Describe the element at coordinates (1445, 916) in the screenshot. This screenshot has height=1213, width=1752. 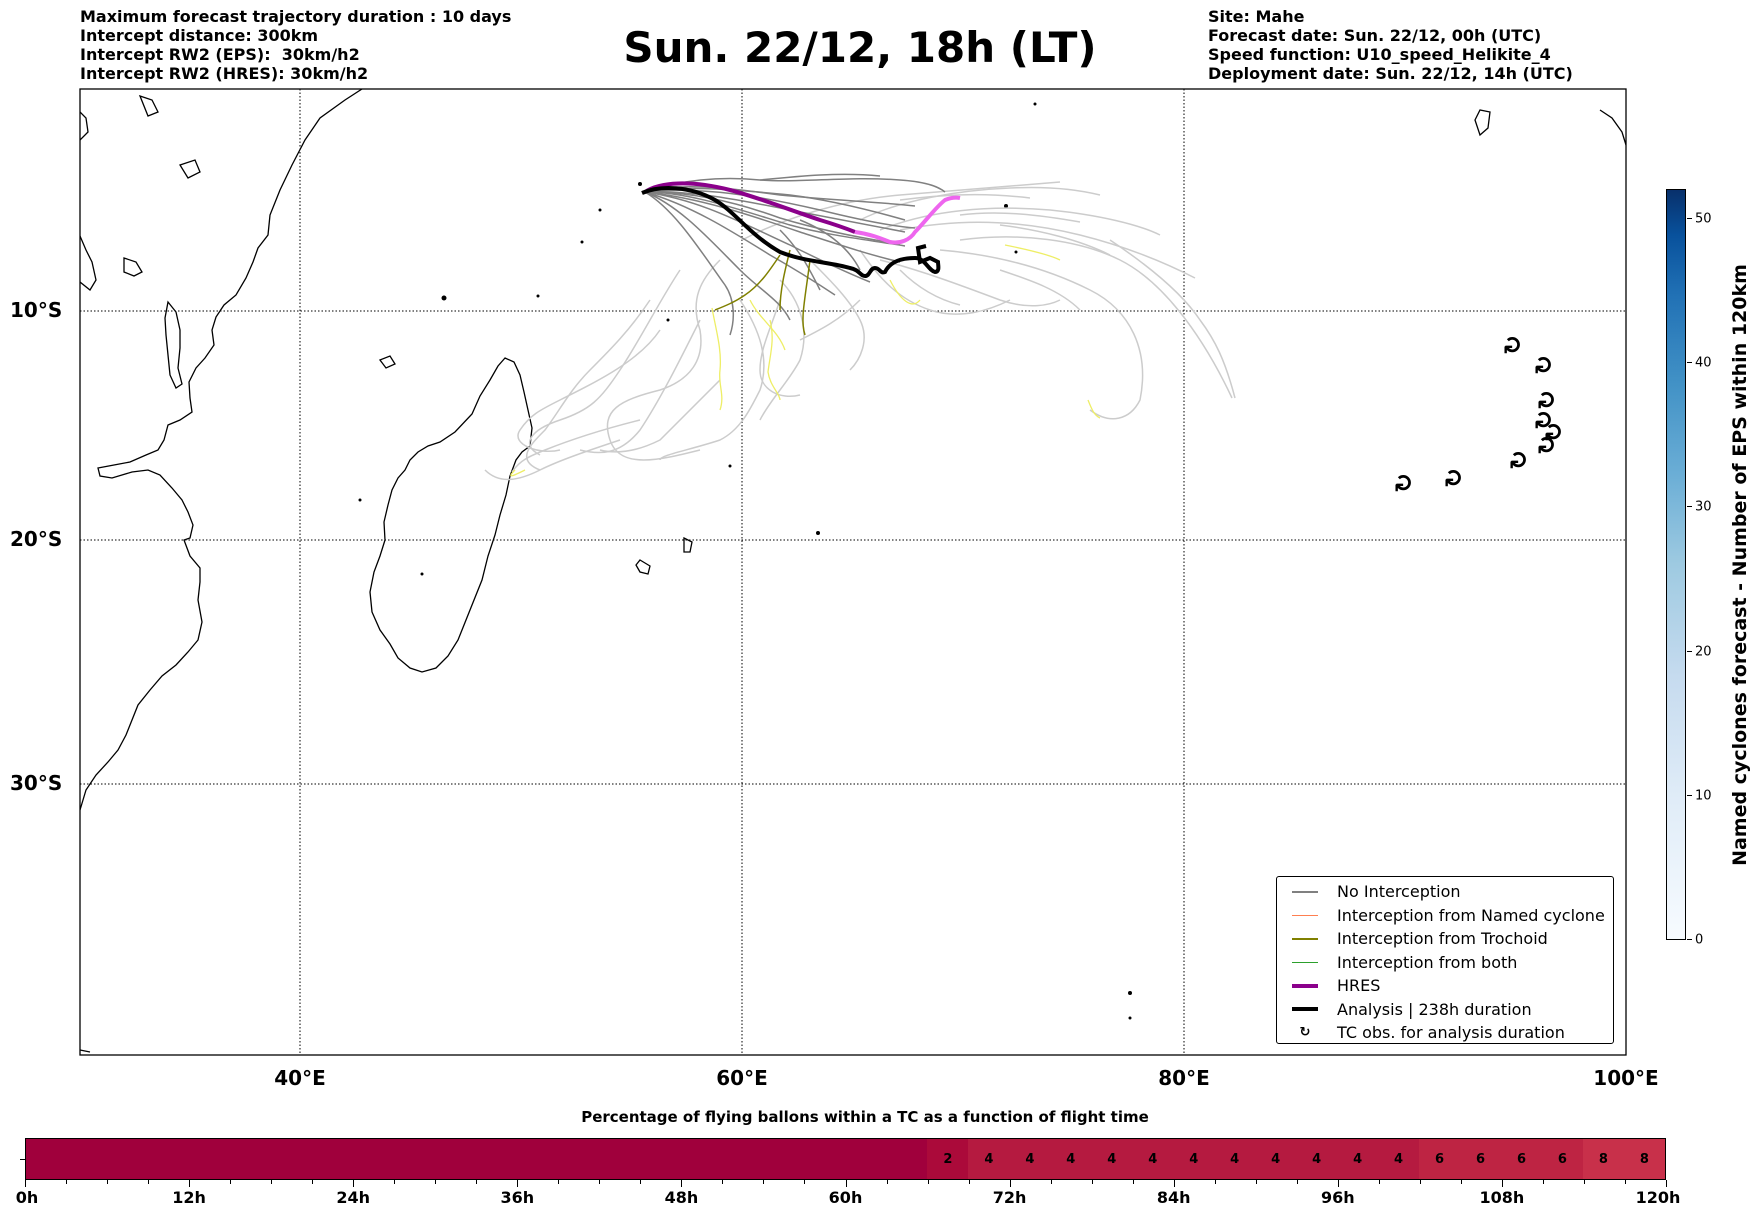
I see `legend-item-named-cyclone: Interception from Named cyclone` at that location.